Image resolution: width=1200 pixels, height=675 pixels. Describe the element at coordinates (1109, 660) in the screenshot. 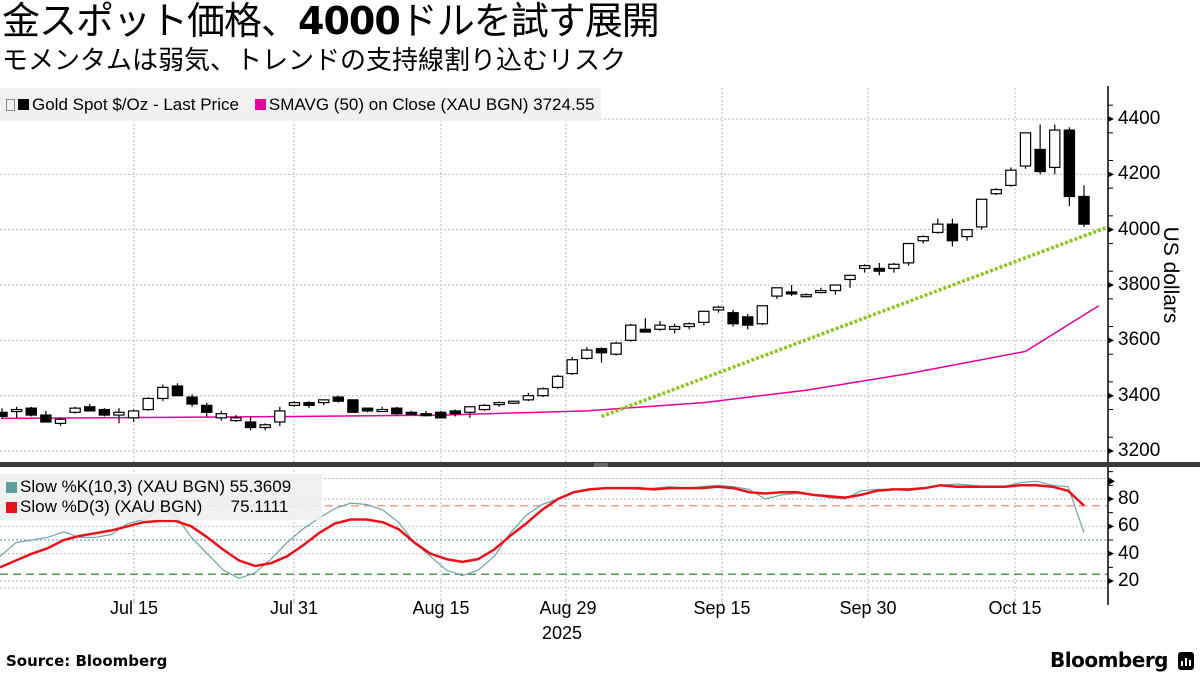

I see `brand-logo-text: Bloomberg` at that location.